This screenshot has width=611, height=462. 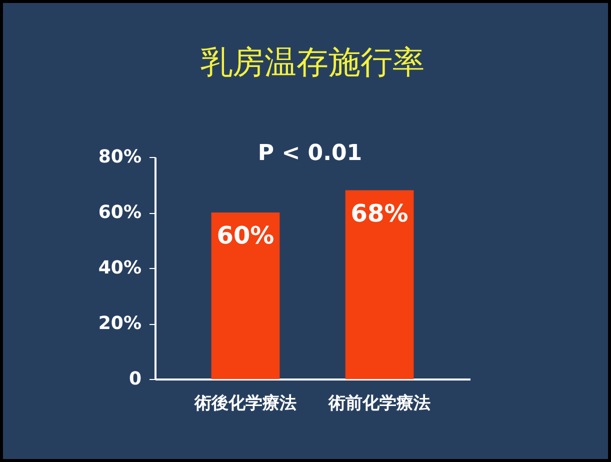 What do you see at coordinates (120, 212) in the screenshot?
I see `y-tick-label: 60%` at bounding box center [120, 212].